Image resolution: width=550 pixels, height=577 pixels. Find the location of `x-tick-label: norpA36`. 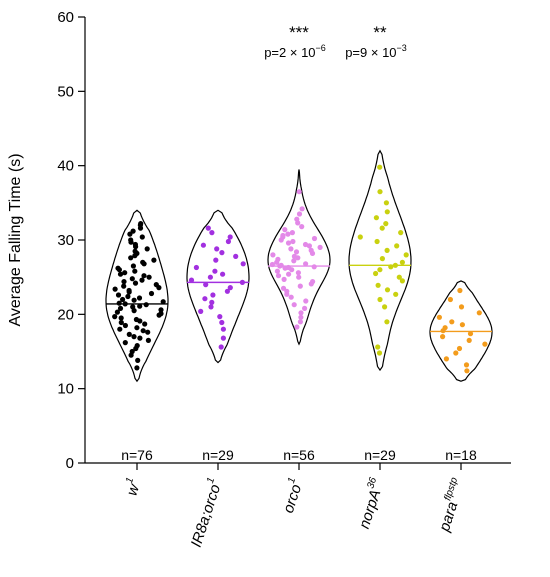

x-tick-label: norpA36 is located at coordinates (370, 503).